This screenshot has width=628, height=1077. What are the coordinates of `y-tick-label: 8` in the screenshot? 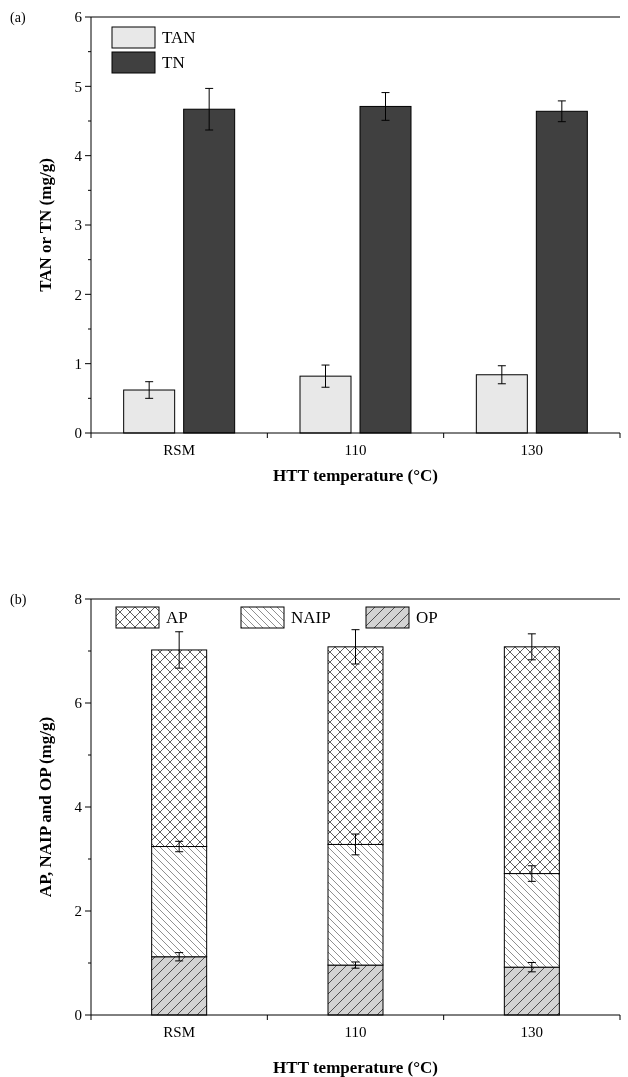 It's located at (78, 599).